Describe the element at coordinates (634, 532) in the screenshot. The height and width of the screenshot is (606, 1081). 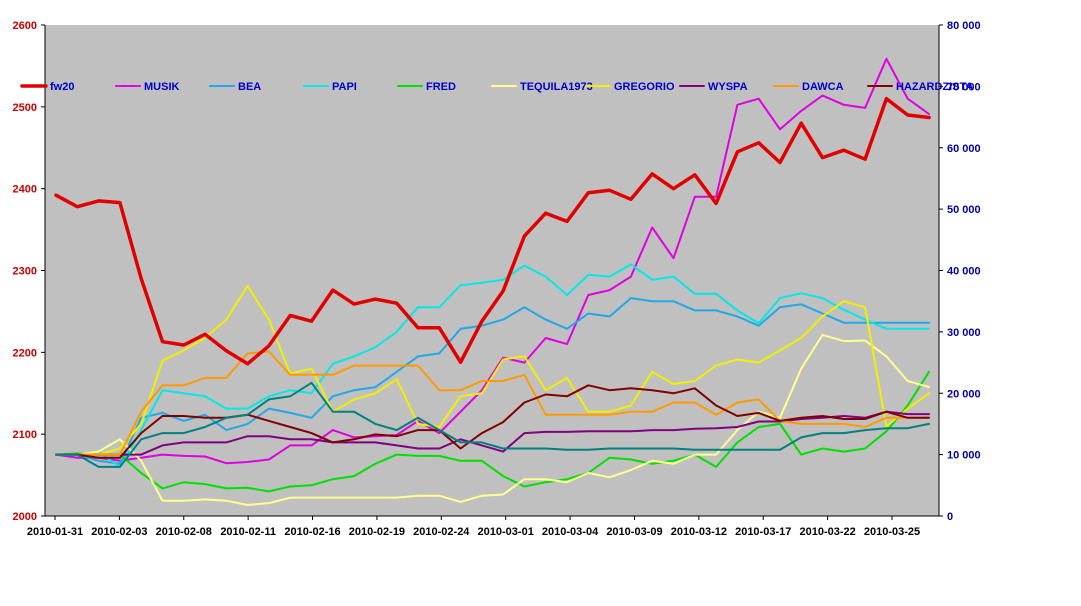
I see `x-tick-label: 2010-03-09` at that location.